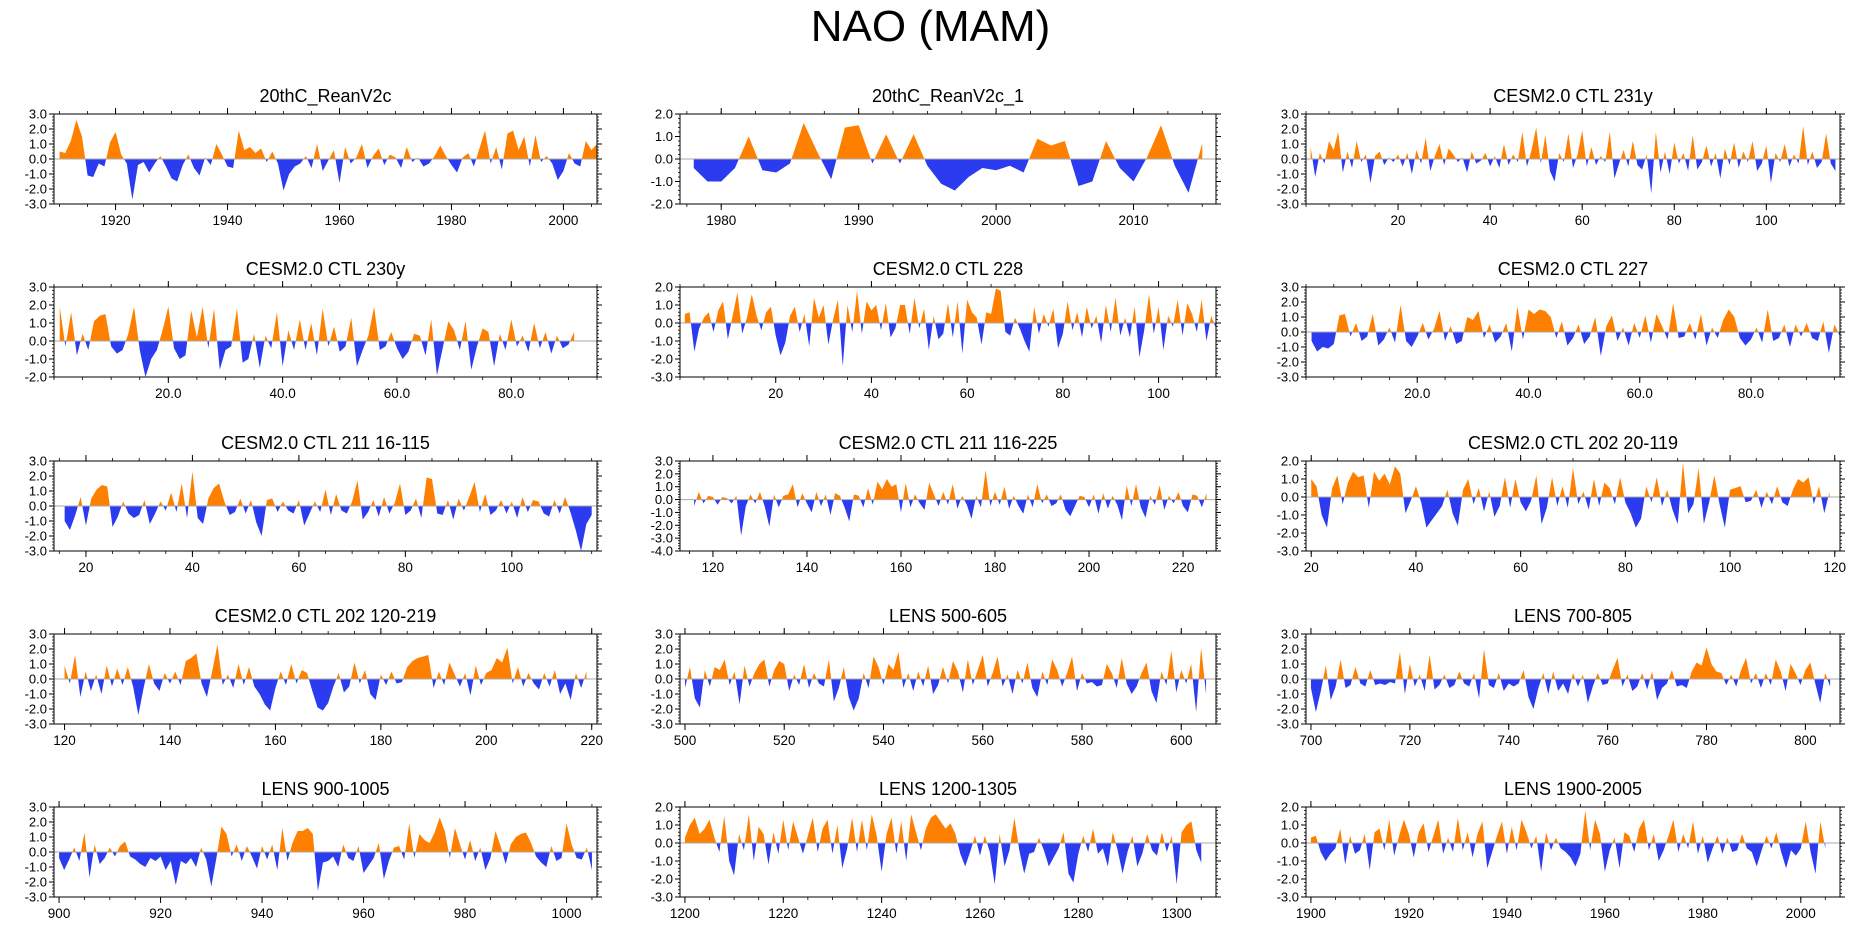  What do you see at coordinates (685, 913) in the screenshot?
I see `x-tick-label: 1200` at bounding box center [685, 913].